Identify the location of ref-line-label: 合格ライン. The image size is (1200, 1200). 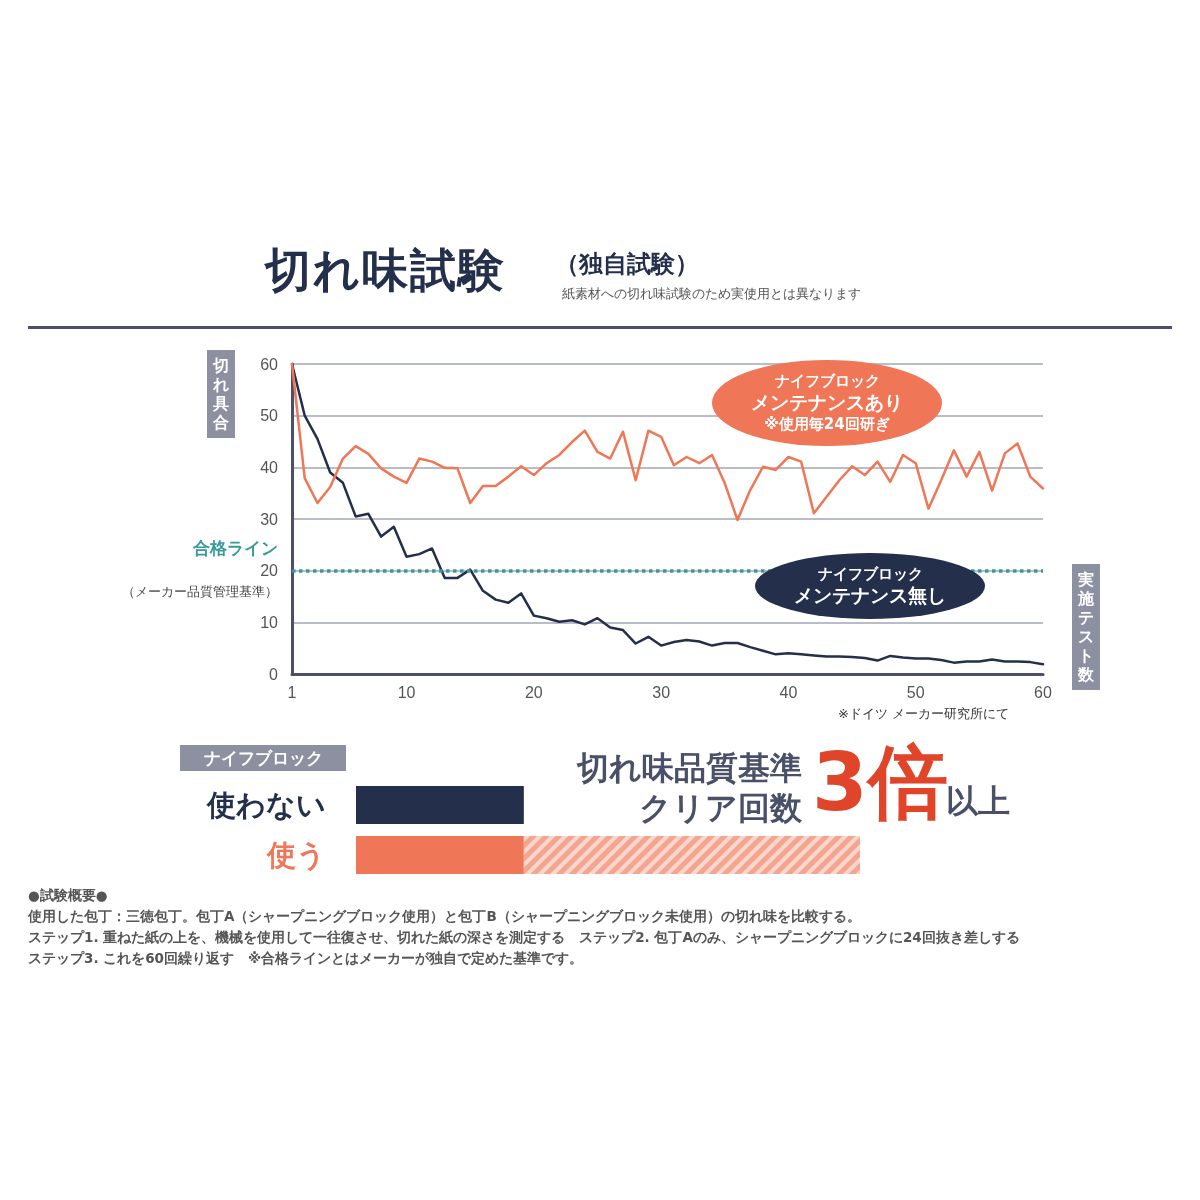
(235, 548).